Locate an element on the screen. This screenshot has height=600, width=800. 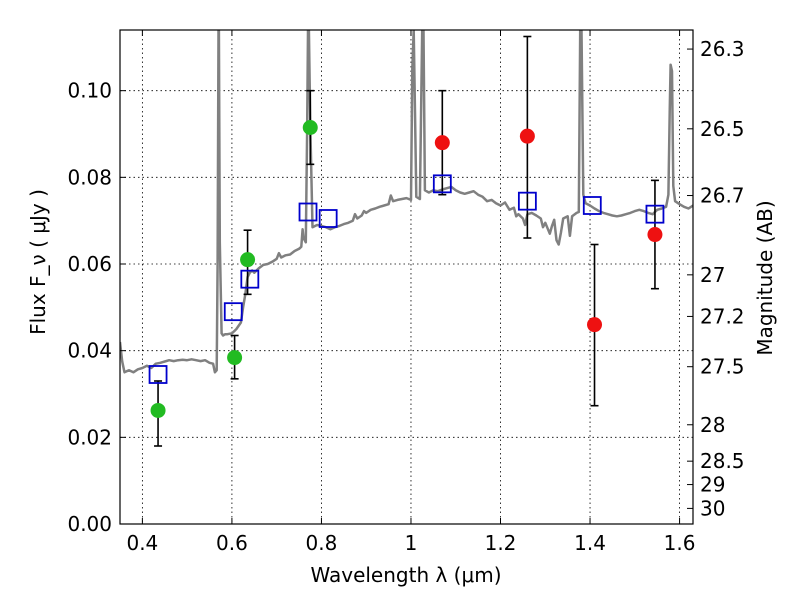
right-tick-label: 27.2 is located at coordinates (722, 316).